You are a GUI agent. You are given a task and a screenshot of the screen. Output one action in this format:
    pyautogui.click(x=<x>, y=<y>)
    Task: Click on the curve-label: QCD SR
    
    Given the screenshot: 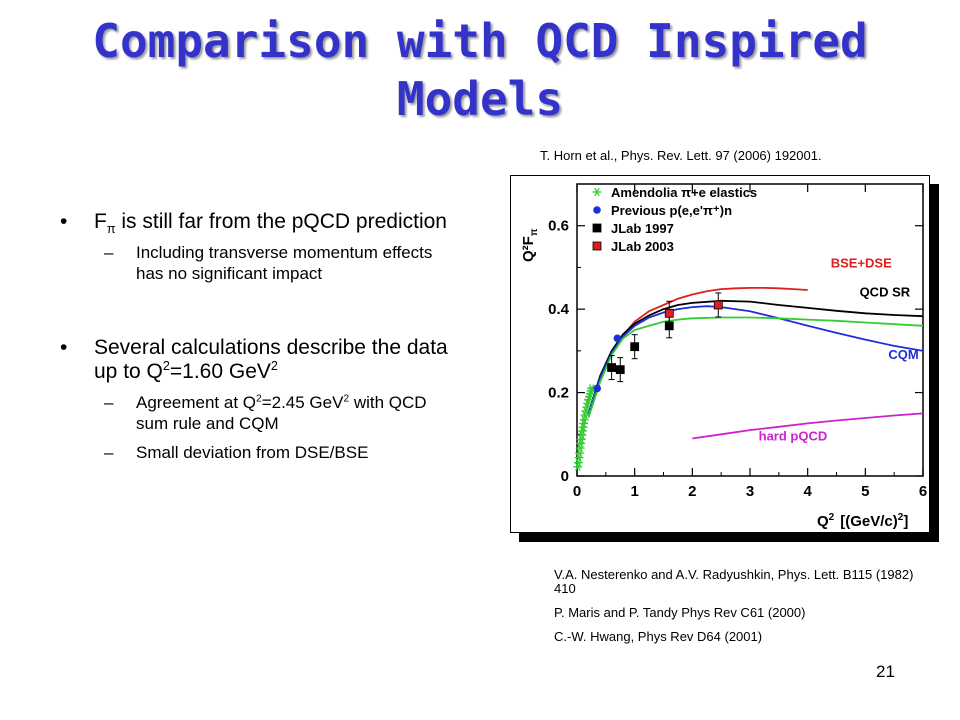 What is the action you would take?
    pyautogui.click(x=885, y=292)
    